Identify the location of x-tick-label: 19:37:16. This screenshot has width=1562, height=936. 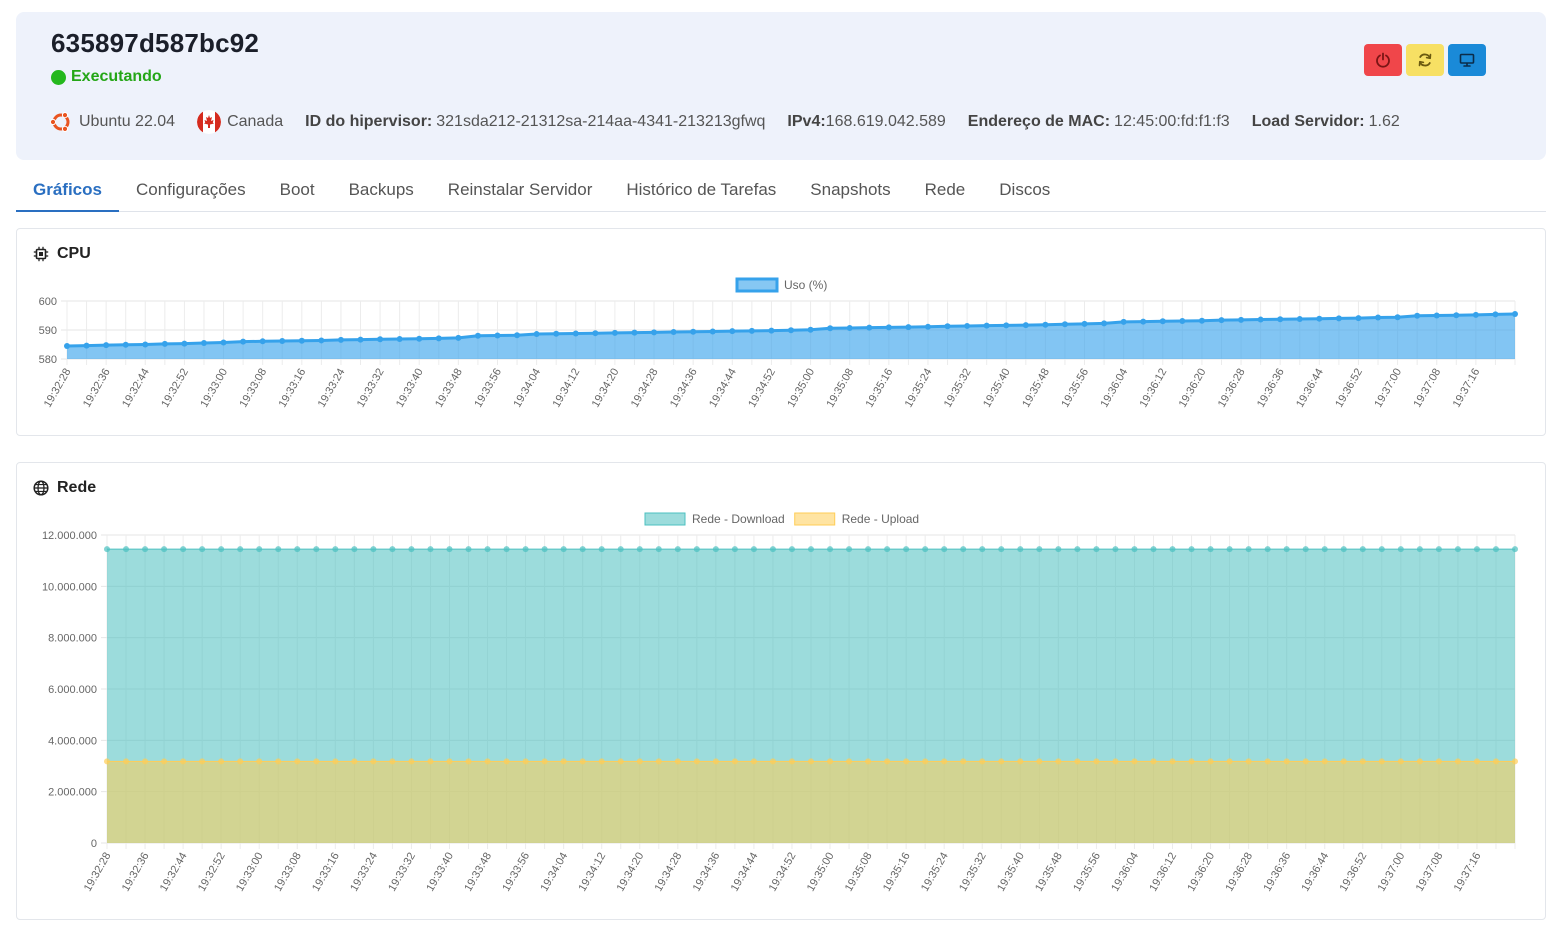
(1468, 872).